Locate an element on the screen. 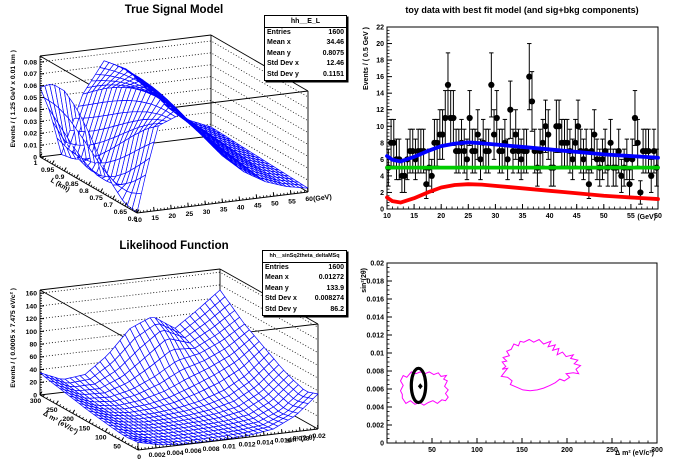 This screenshot has height=472, width=696. stats-row: Std Dev y 86.2 is located at coordinates (304, 309).